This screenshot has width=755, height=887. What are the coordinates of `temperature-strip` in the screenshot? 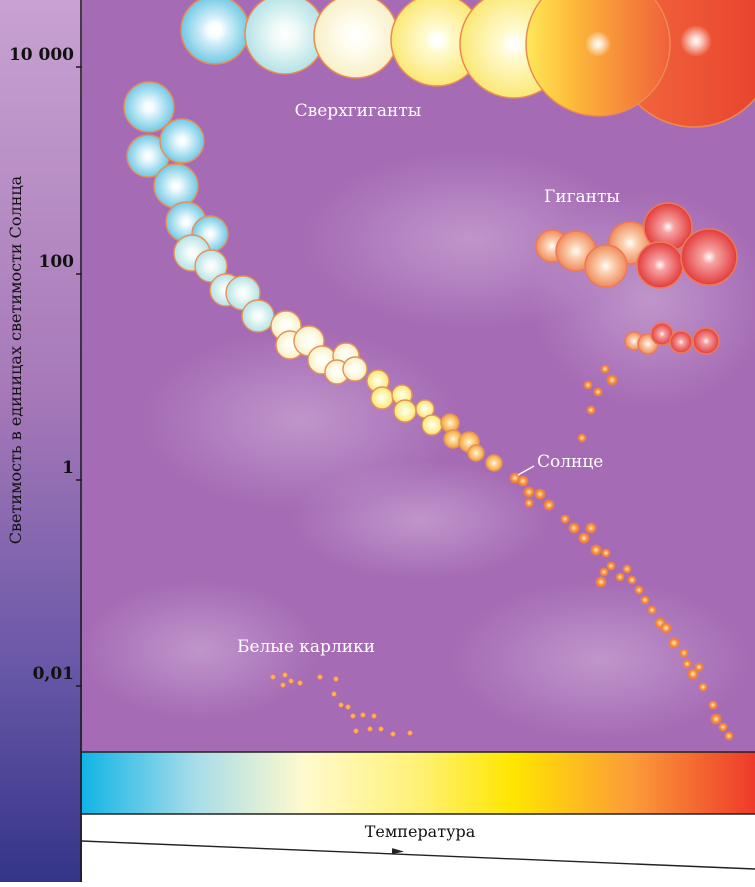 It's located at (418, 848).